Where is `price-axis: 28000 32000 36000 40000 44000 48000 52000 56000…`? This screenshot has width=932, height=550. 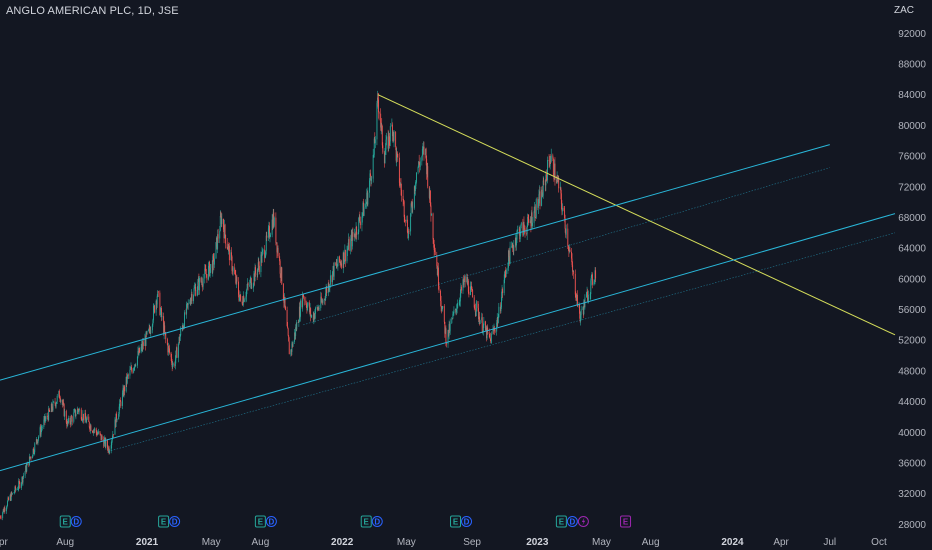 price-axis: 28000 32000 36000 40000 44000 48000 52000 56000… is located at coordinates (912, 280).